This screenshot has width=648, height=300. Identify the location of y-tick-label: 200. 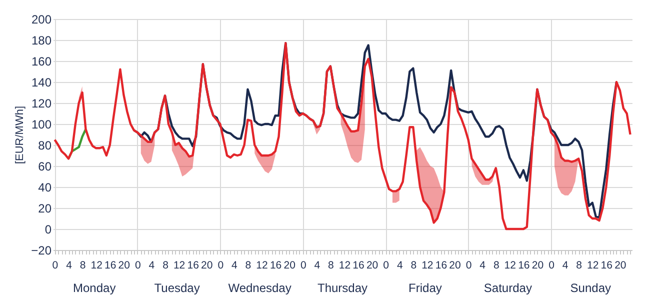
(41, 19).